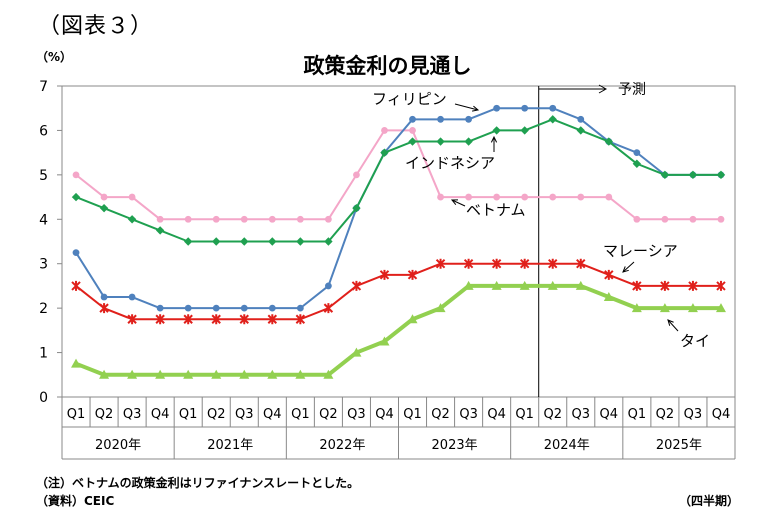 This screenshot has width=775, height=530. What do you see at coordinates (96, 26) in the screenshot?
I see `figure-label: （図表３）` at bounding box center [96, 26].